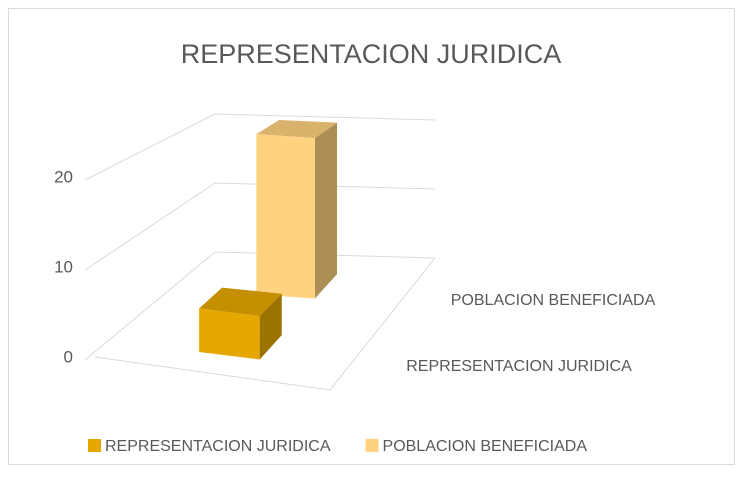  Describe the element at coordinates (371, 54) in the screenshot. I see `chart-title: REPRESENTACION JURIDICA` at that location.